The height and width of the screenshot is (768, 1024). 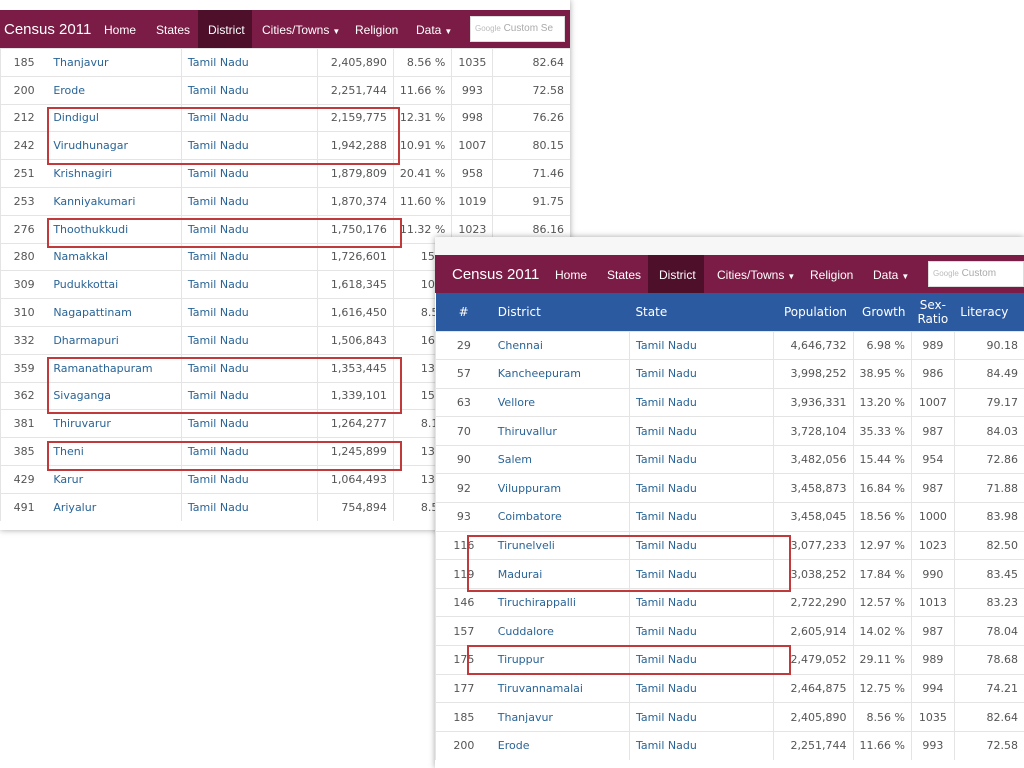 What do you see at coordinates (882, 517) in the screenshot?
I see `growth-cell: 18.56 %` at bounding box center [882, 517].